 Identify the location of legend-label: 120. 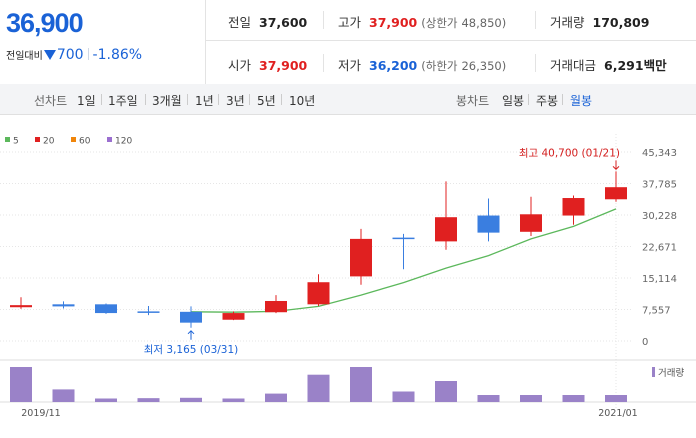
(123, 142).